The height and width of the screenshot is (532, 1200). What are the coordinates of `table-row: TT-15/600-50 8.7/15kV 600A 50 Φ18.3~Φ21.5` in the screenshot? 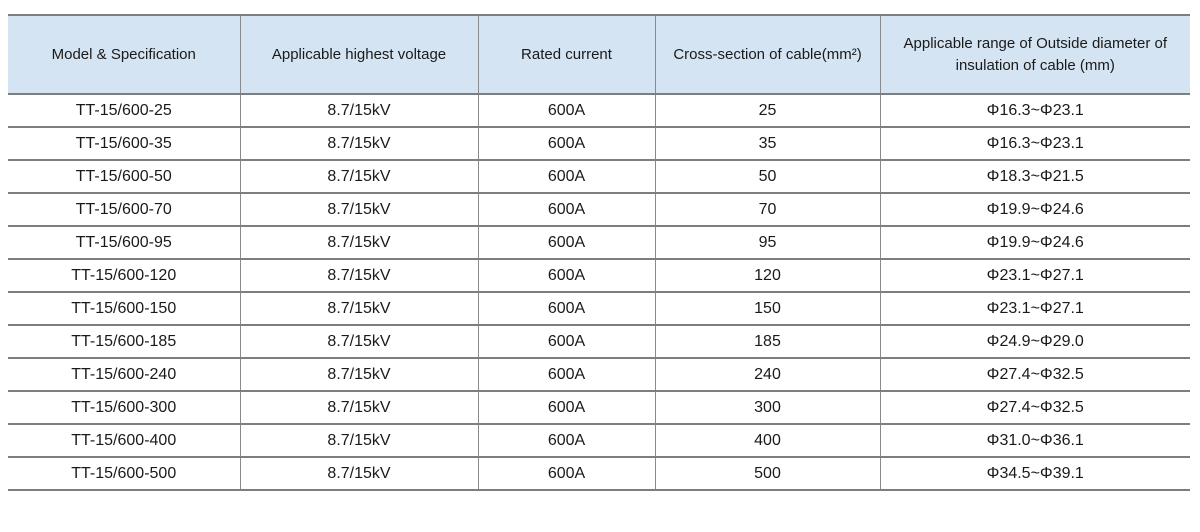 It's located at (599, 176).